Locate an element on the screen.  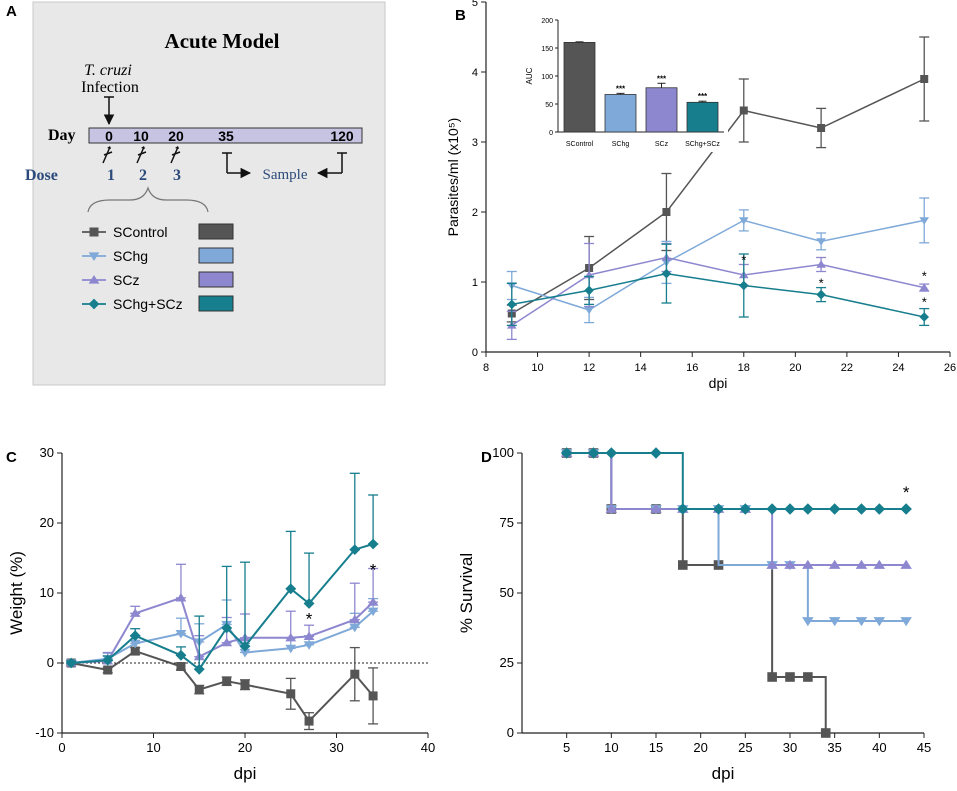
dose-label: Dose is located at coordinates (41, 175).